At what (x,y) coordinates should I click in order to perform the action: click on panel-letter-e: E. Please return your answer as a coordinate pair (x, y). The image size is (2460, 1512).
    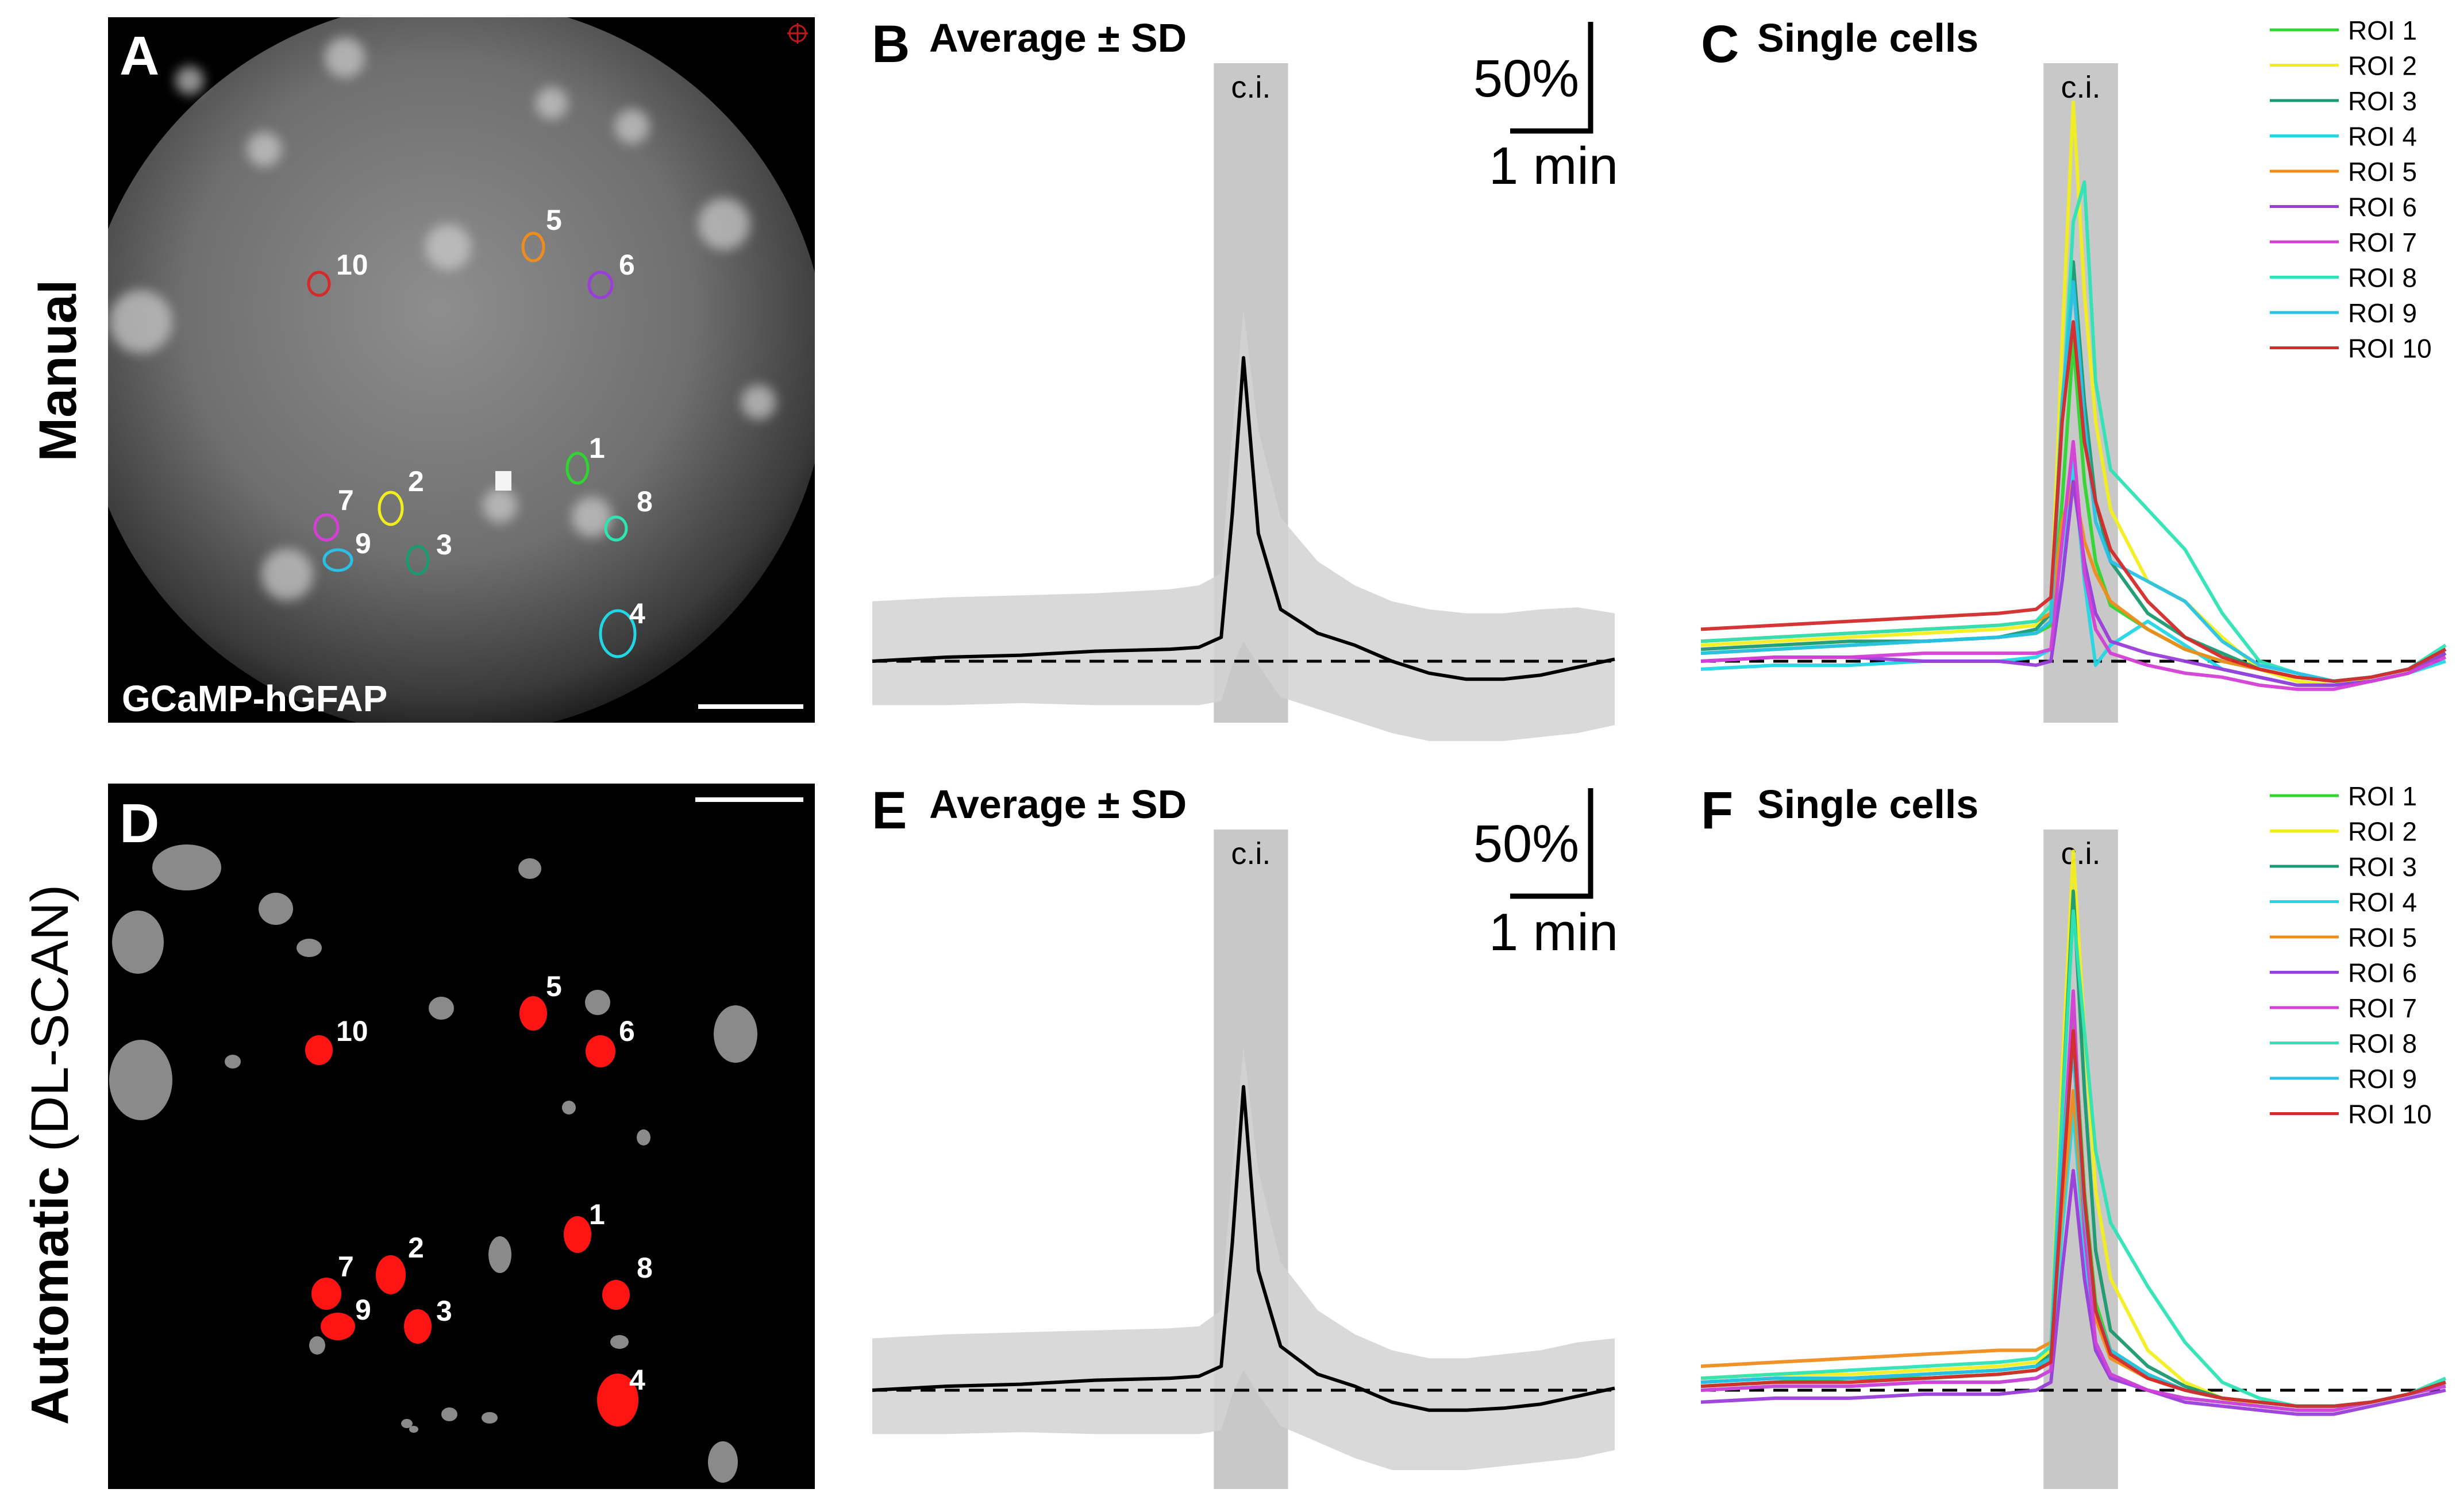
    Looking at the image, I should click on (889, 811).